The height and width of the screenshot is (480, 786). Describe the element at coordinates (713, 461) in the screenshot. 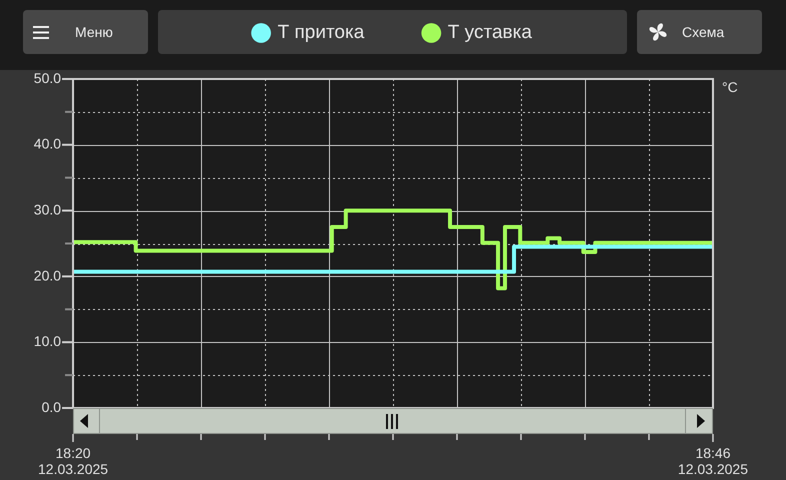

I see `x-tick-label: 18:46 12.03.2025` at that location.